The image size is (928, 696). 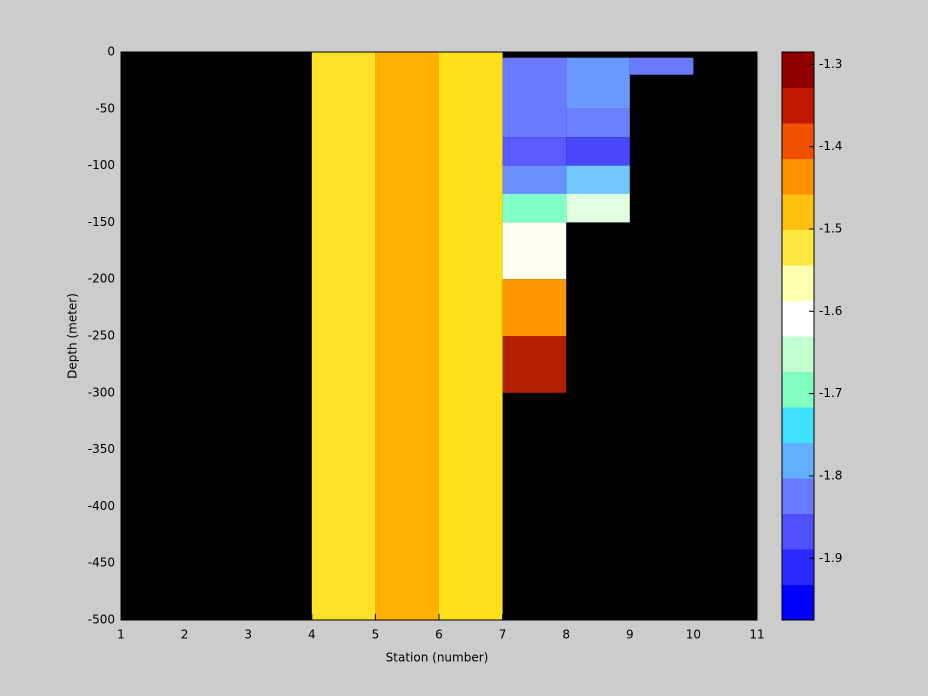 I want to click on x-tick-label: 5, so click(x=376, y=635).